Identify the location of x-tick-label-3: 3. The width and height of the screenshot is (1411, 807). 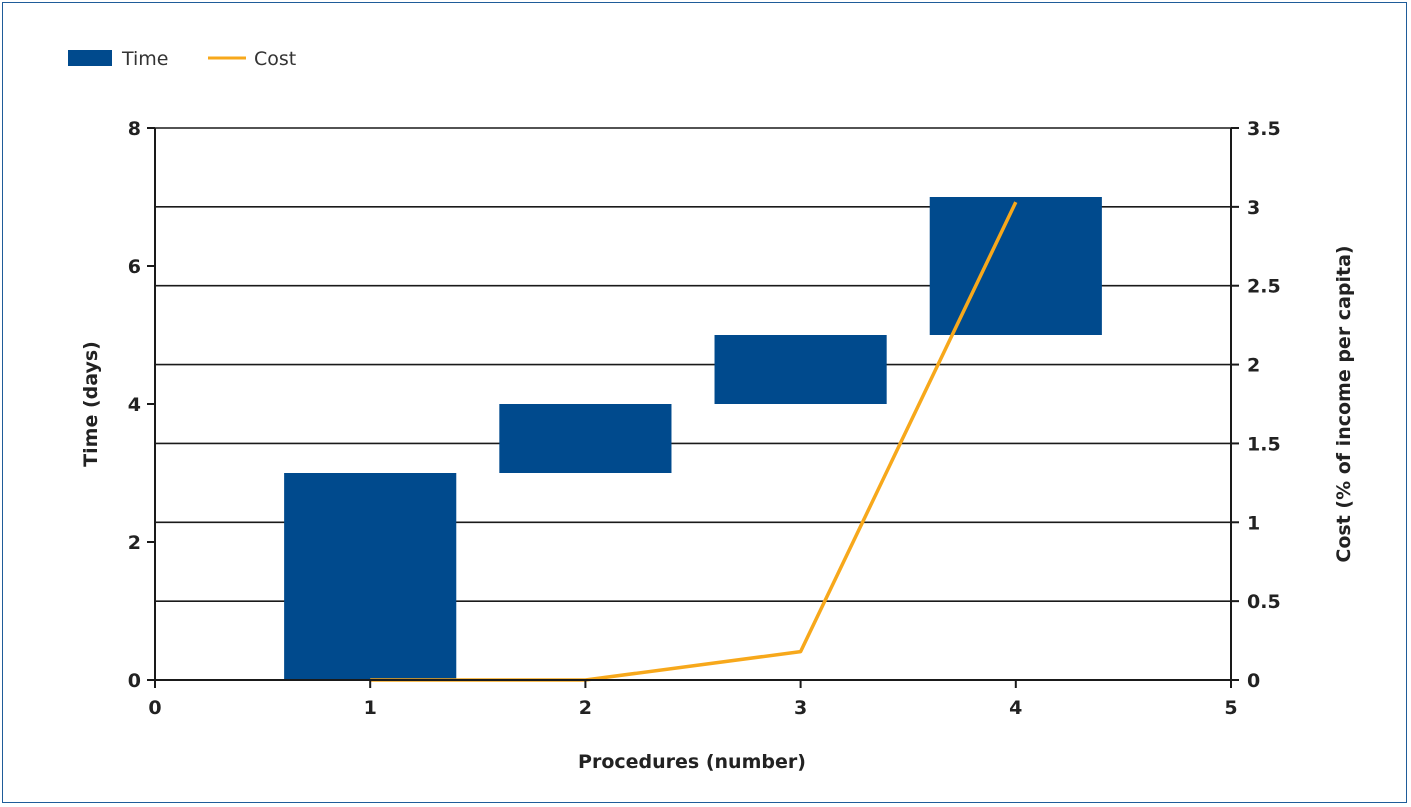
(800, 708).